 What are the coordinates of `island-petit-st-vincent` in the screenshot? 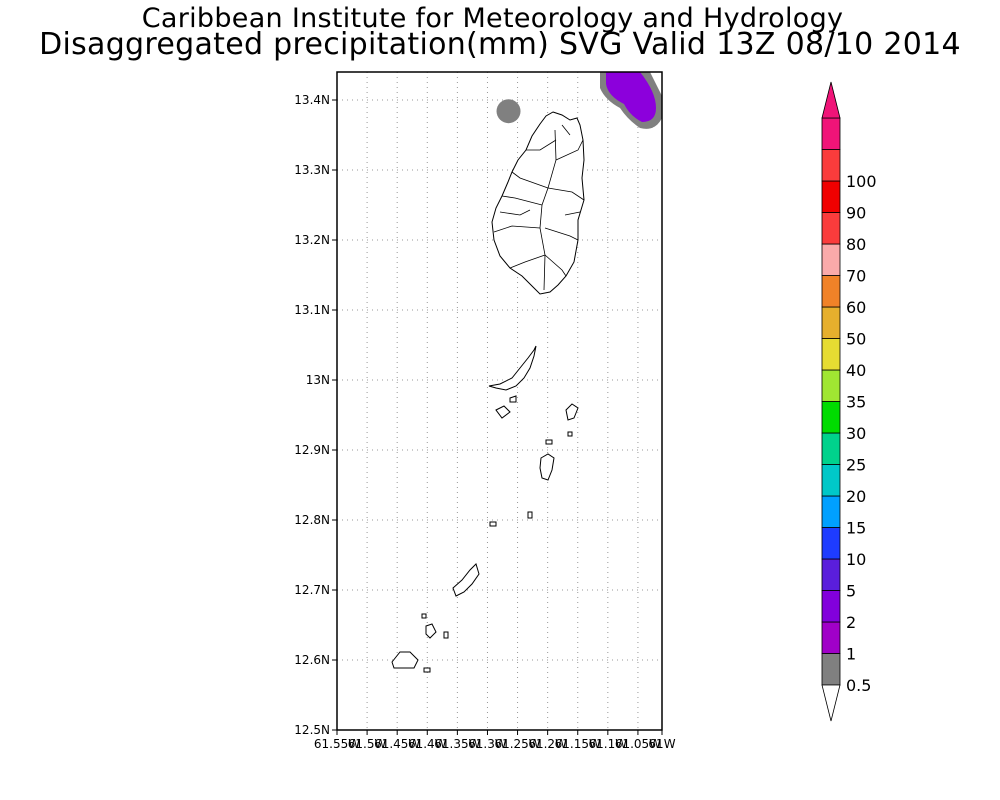 It's located at (427, 670).